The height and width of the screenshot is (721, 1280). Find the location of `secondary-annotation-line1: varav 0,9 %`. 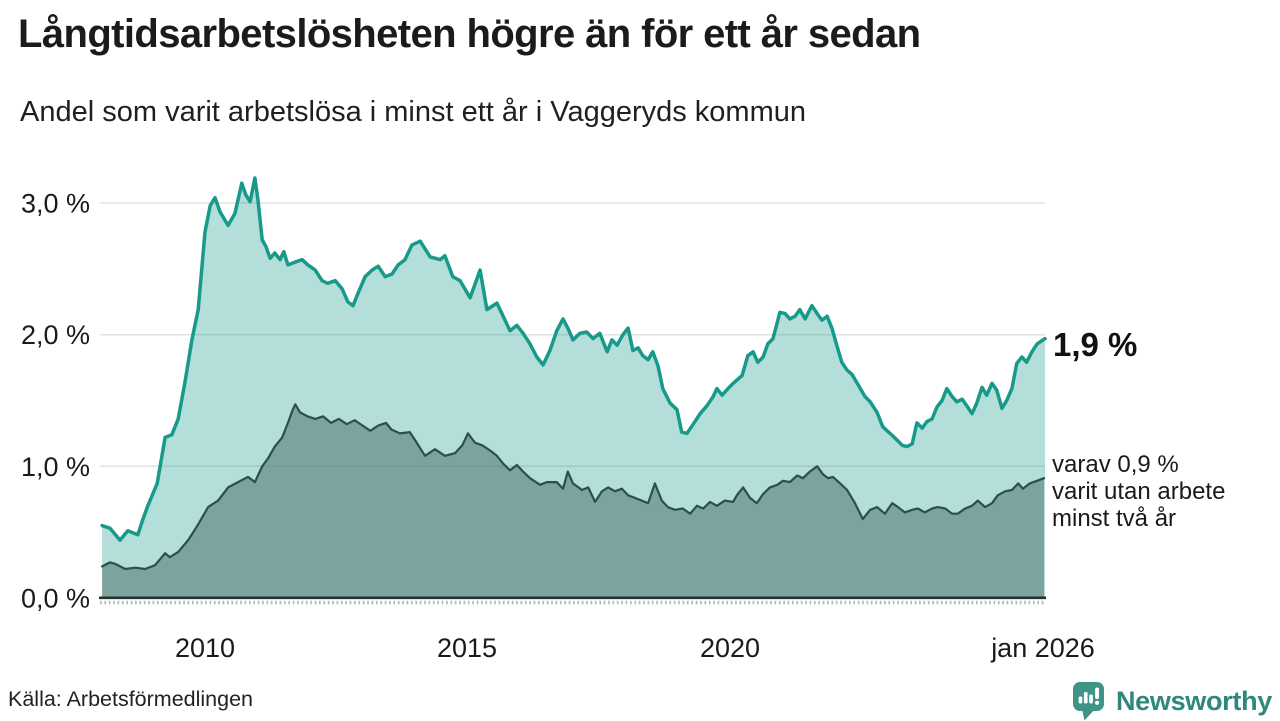

secondary-annotation-line1: varav 0,9 % is located at coordinates (1115, 464).